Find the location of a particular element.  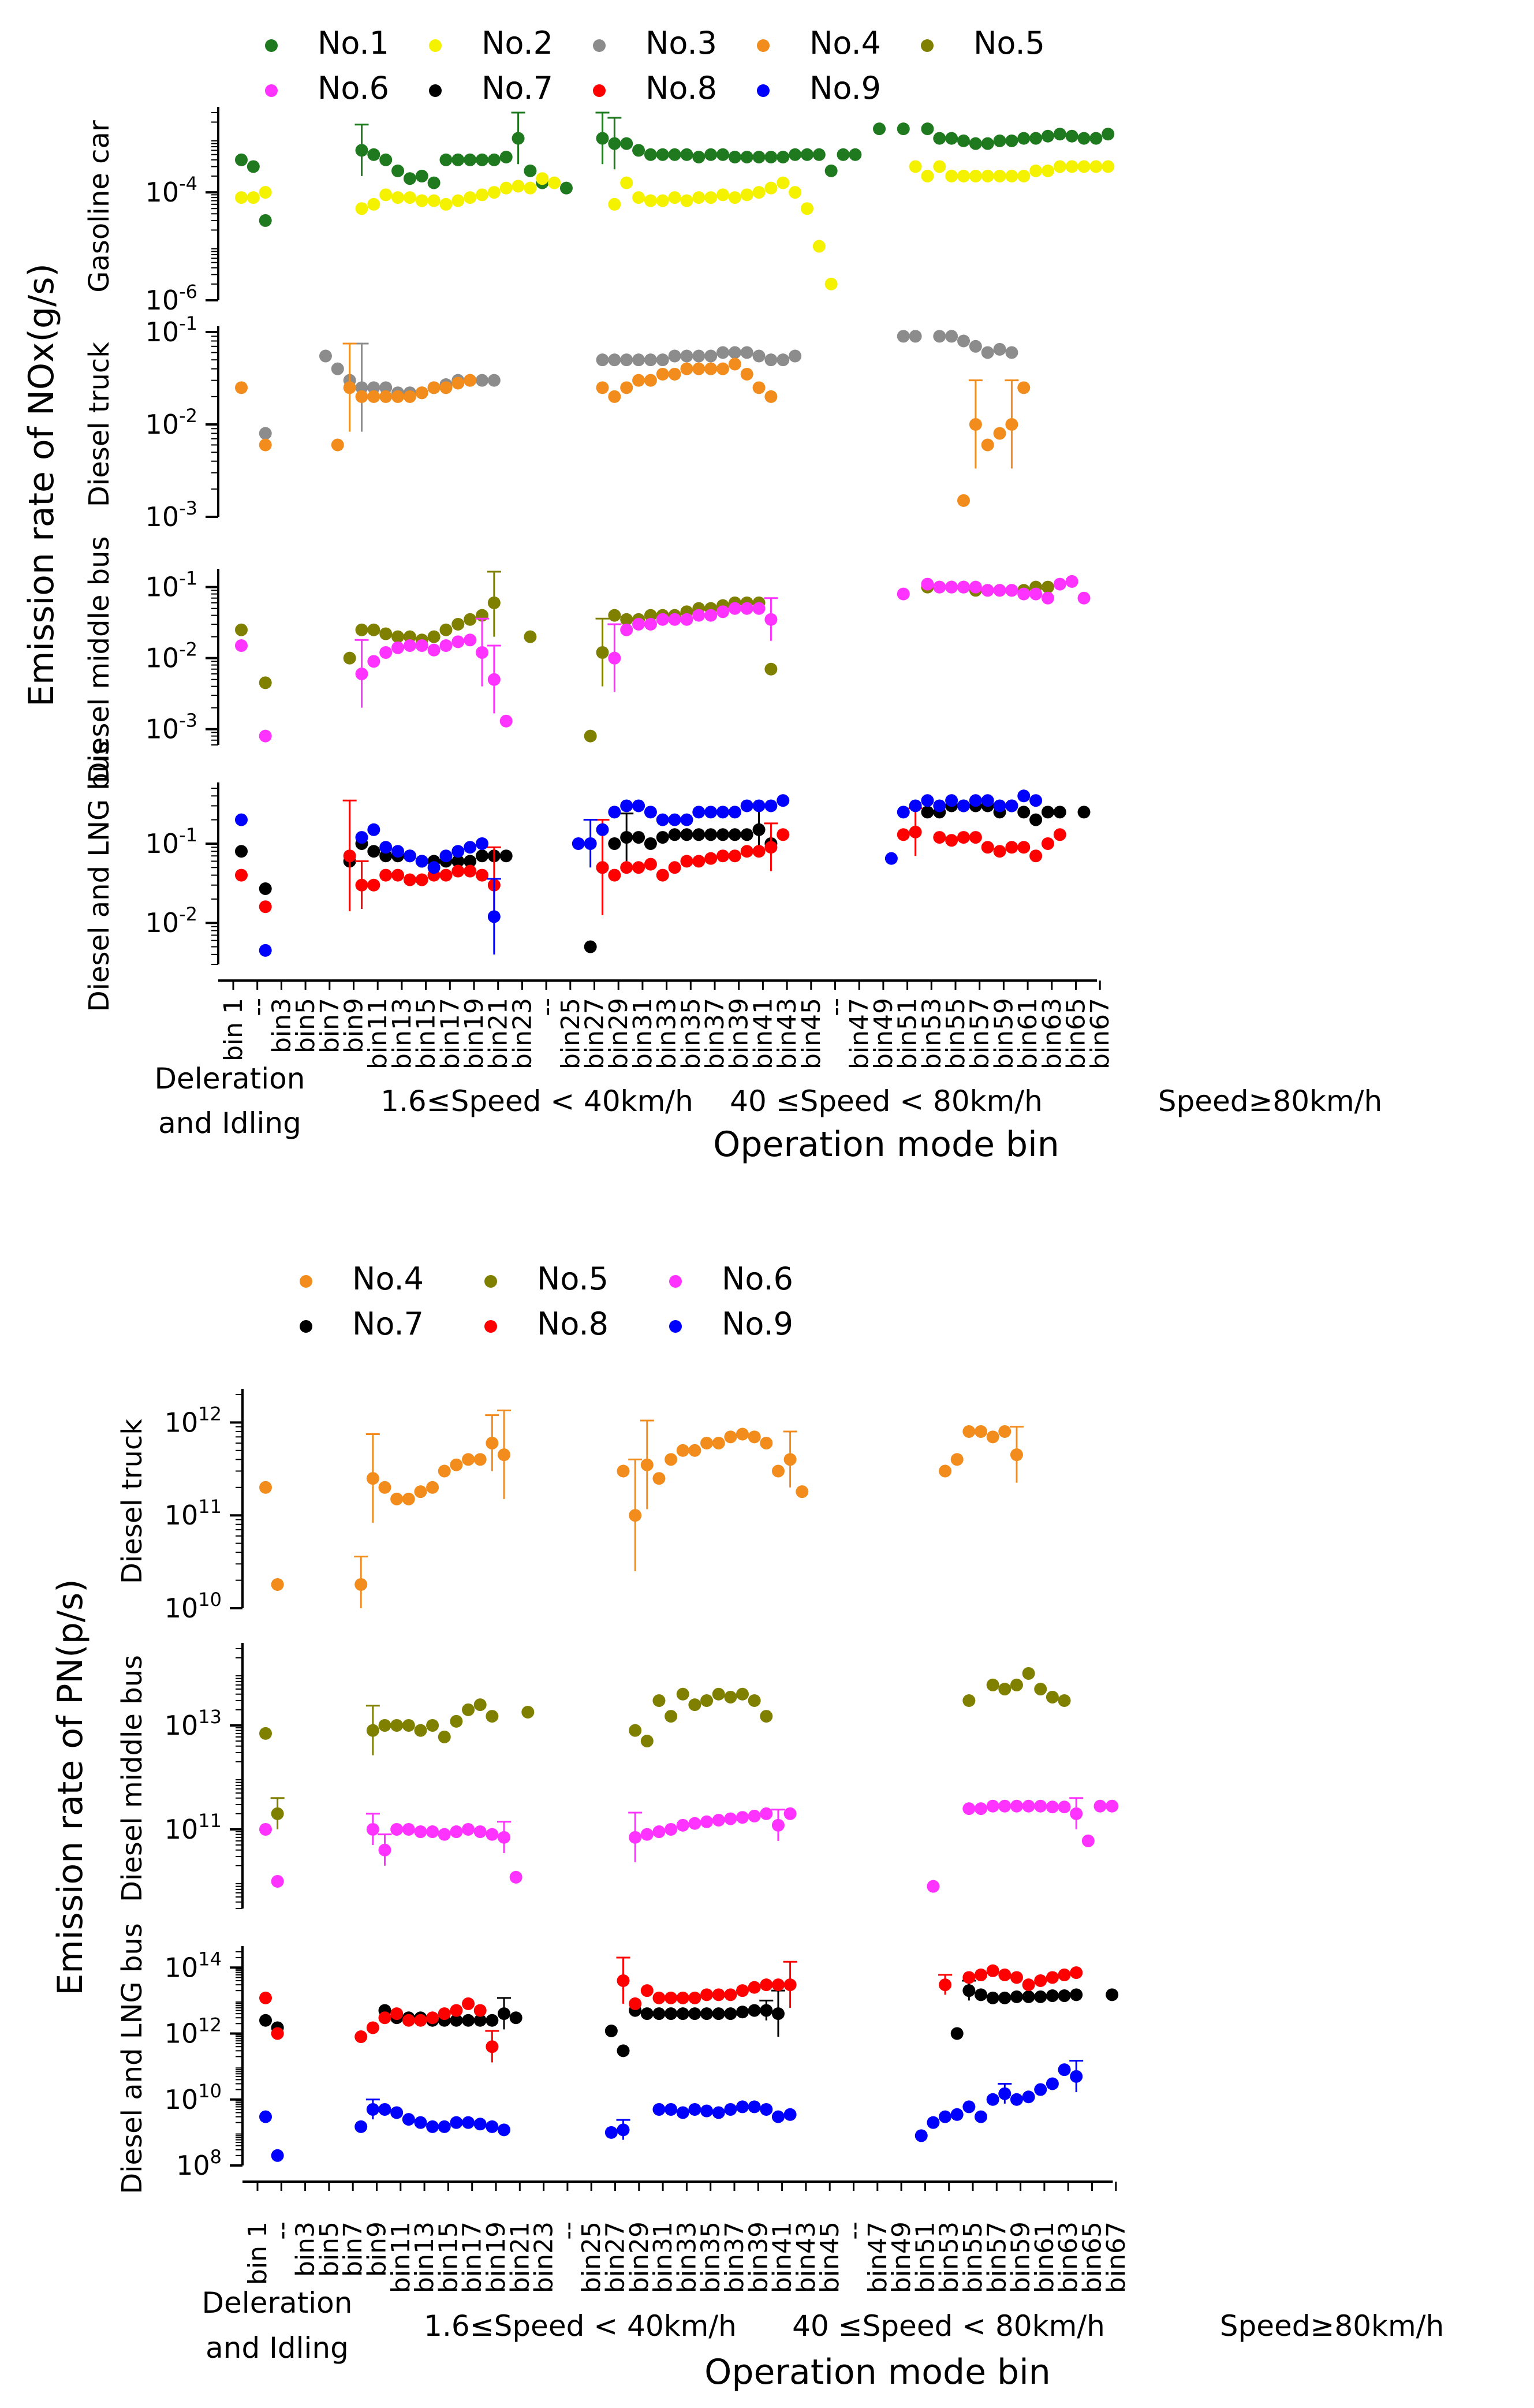

series-no9 is located at coordinates (639, 873).